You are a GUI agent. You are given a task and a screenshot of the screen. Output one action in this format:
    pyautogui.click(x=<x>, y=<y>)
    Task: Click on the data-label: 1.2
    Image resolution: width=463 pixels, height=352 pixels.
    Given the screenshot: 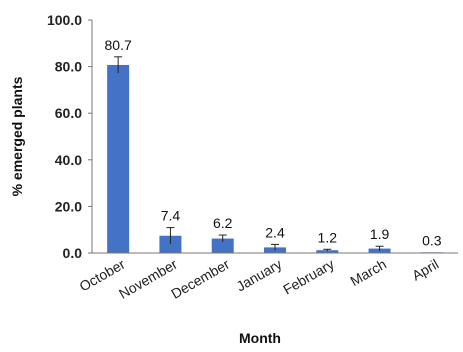 What is the action you would take?
    pyautogui.click(x=328, y=237)
    